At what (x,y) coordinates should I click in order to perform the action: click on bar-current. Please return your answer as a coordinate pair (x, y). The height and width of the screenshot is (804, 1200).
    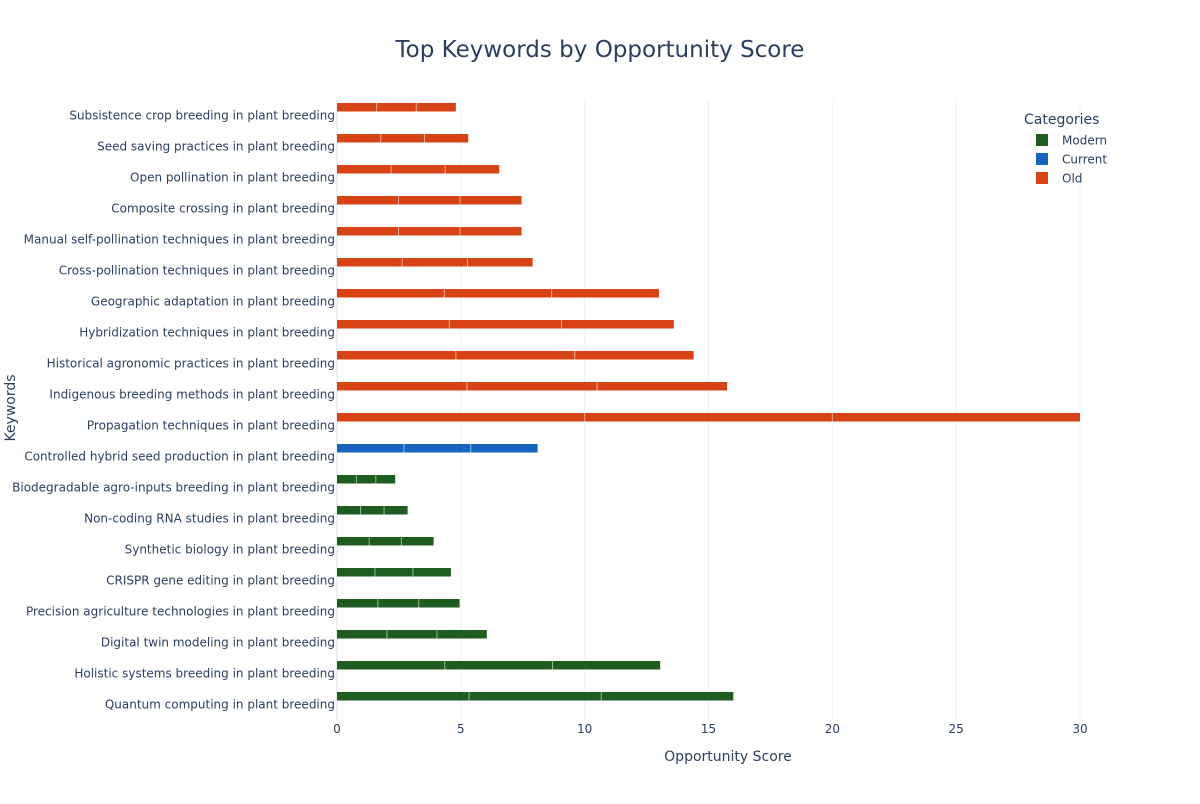
    Looking at the image, I should click on (437, 448).